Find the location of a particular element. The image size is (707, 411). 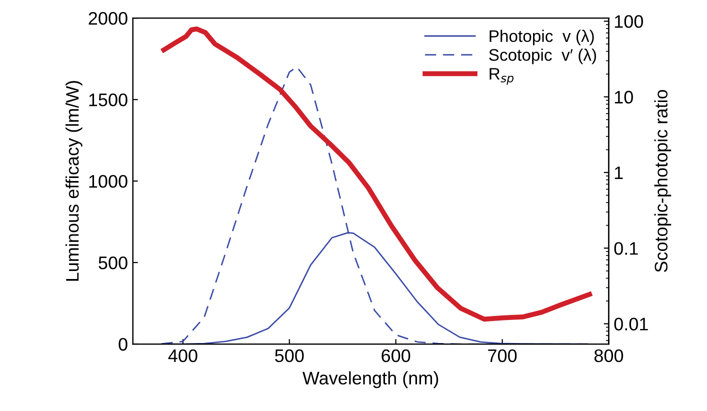

y-tick-label: 1000 is located at coordinates (108, 181).